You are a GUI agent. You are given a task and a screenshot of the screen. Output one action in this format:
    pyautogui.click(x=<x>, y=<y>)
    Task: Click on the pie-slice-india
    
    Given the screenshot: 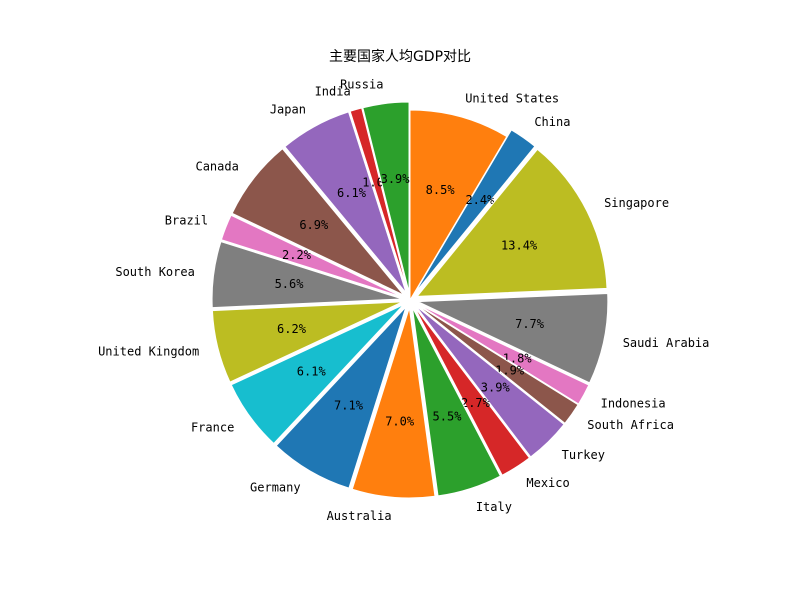 What is the action you would take?
    pyautogui.click(x=379, y=200)
    